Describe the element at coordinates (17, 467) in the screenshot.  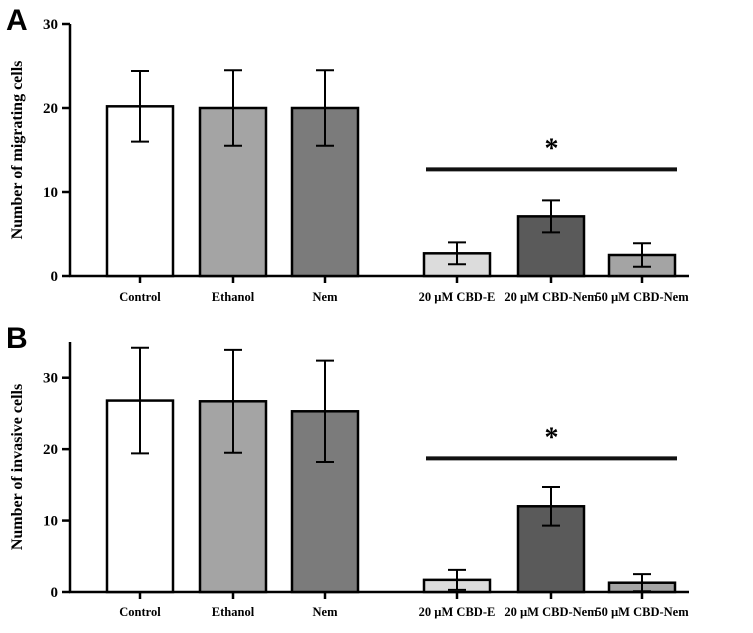
I see `y-axis-label: Number of invasive cells` at that location.